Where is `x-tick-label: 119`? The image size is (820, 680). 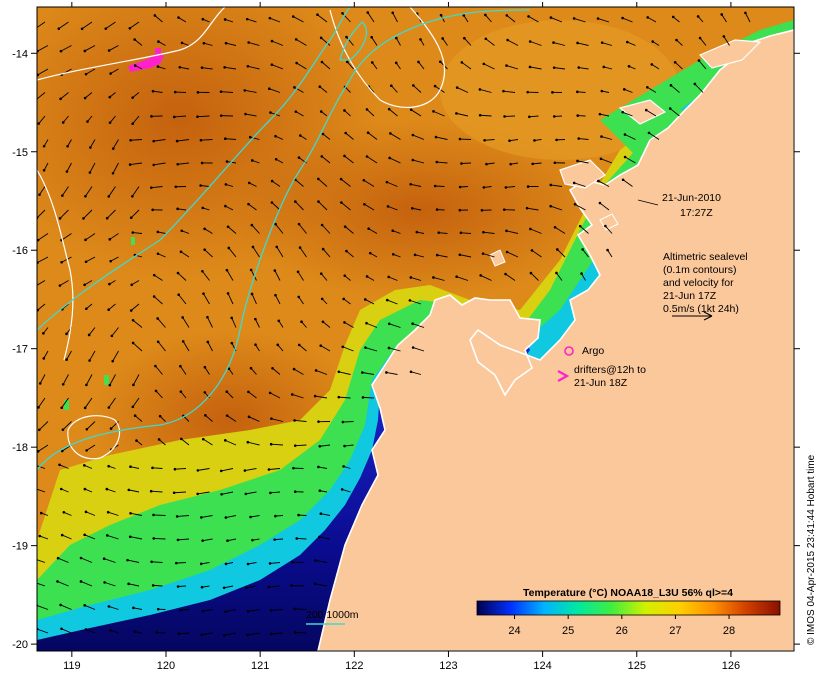
x-tick-label: 119 is located at coordinates (72, 666).